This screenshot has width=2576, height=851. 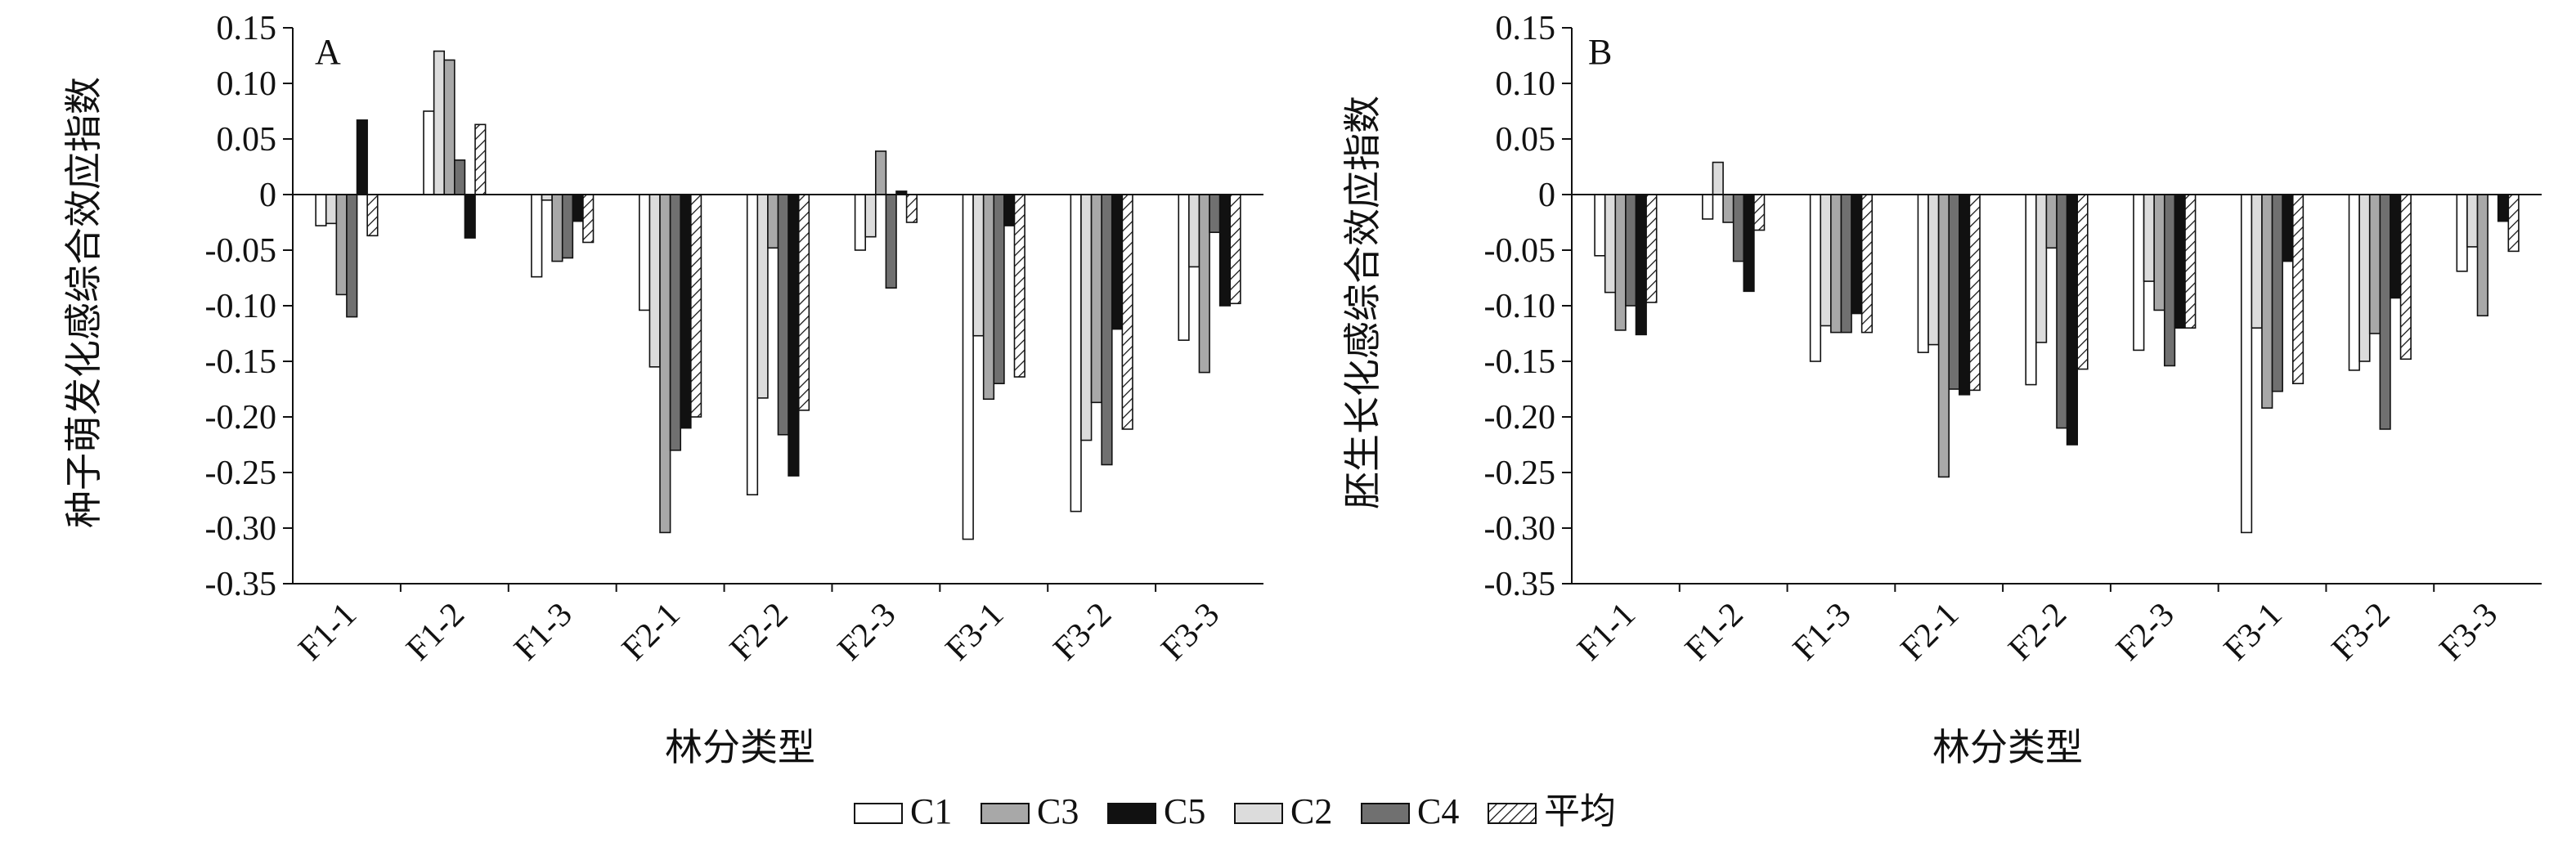 I want to click on legend: C1 C3 C5 C2 C4 平均, so click(x=1235, y=811).